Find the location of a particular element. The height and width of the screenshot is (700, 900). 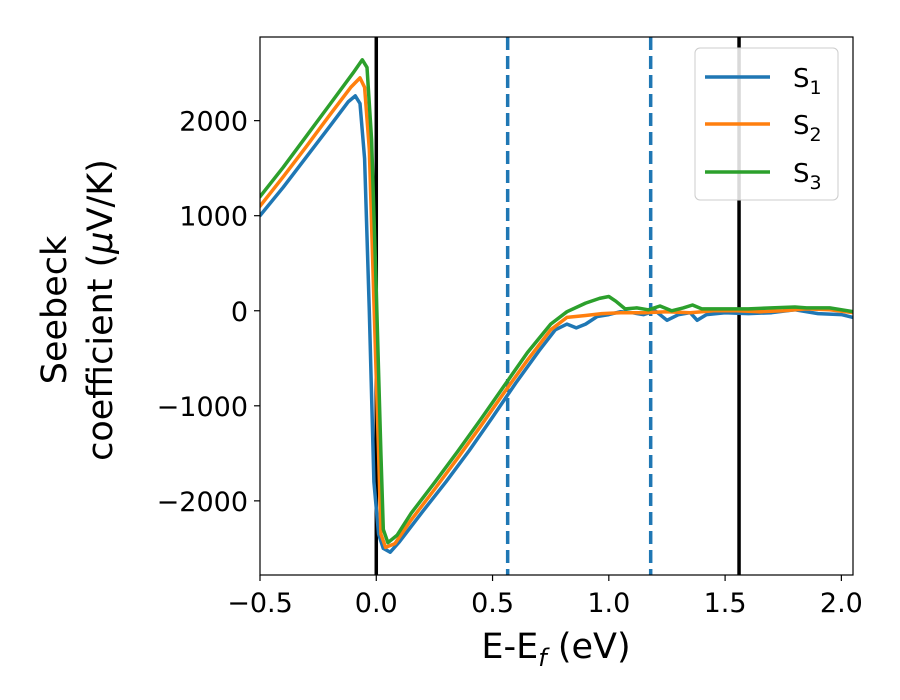

legend-sub-s2: 2 is located at coordinates (816, 135).